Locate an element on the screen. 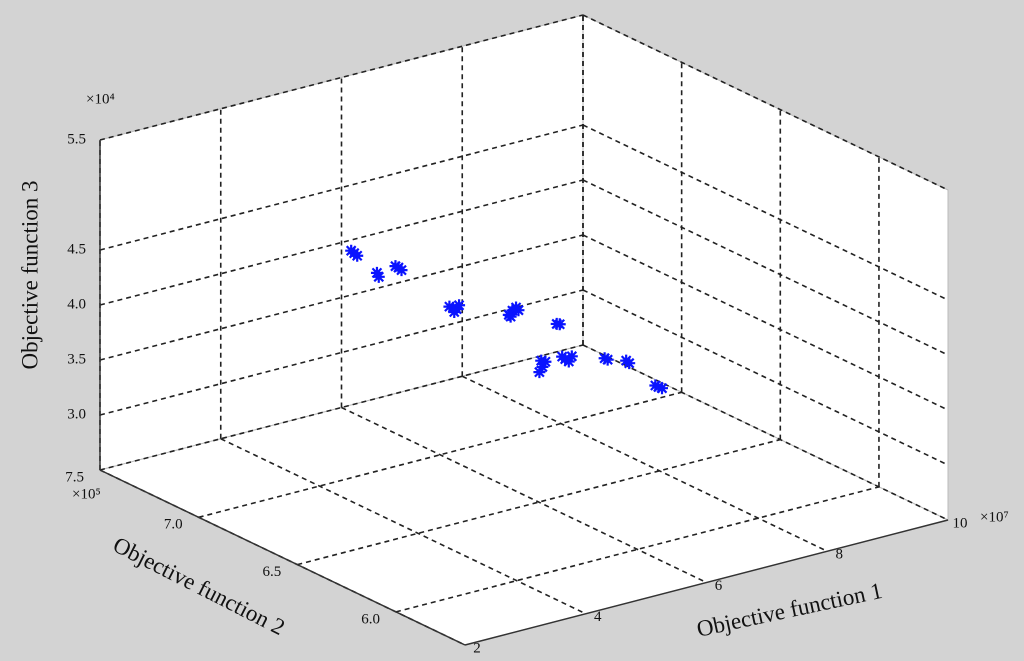  z-tick-label: 3.0 is located at coordinates (76, 414).